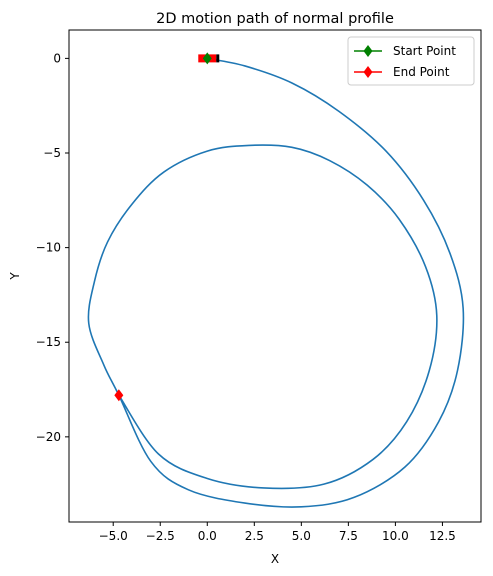 This screenshot has height=576, width=493. What do you see at coordinates (411, 61) in the screenshot?
I see `legend: Start Point End Point` at bounding box center [411, 61].